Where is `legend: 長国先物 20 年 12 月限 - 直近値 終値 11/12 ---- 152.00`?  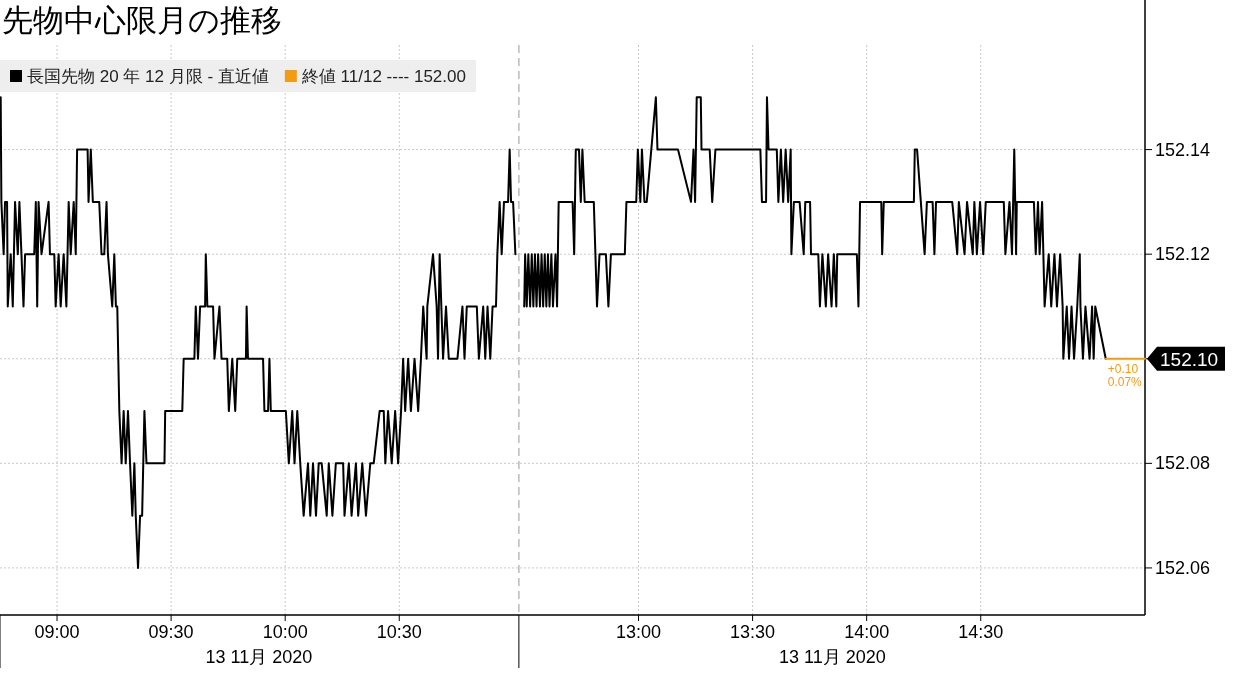 legend: 長国先物 20 年 12 月限 - 直近値 終値 11/12 ---- 152.00 is located at coordinates (238, 76).